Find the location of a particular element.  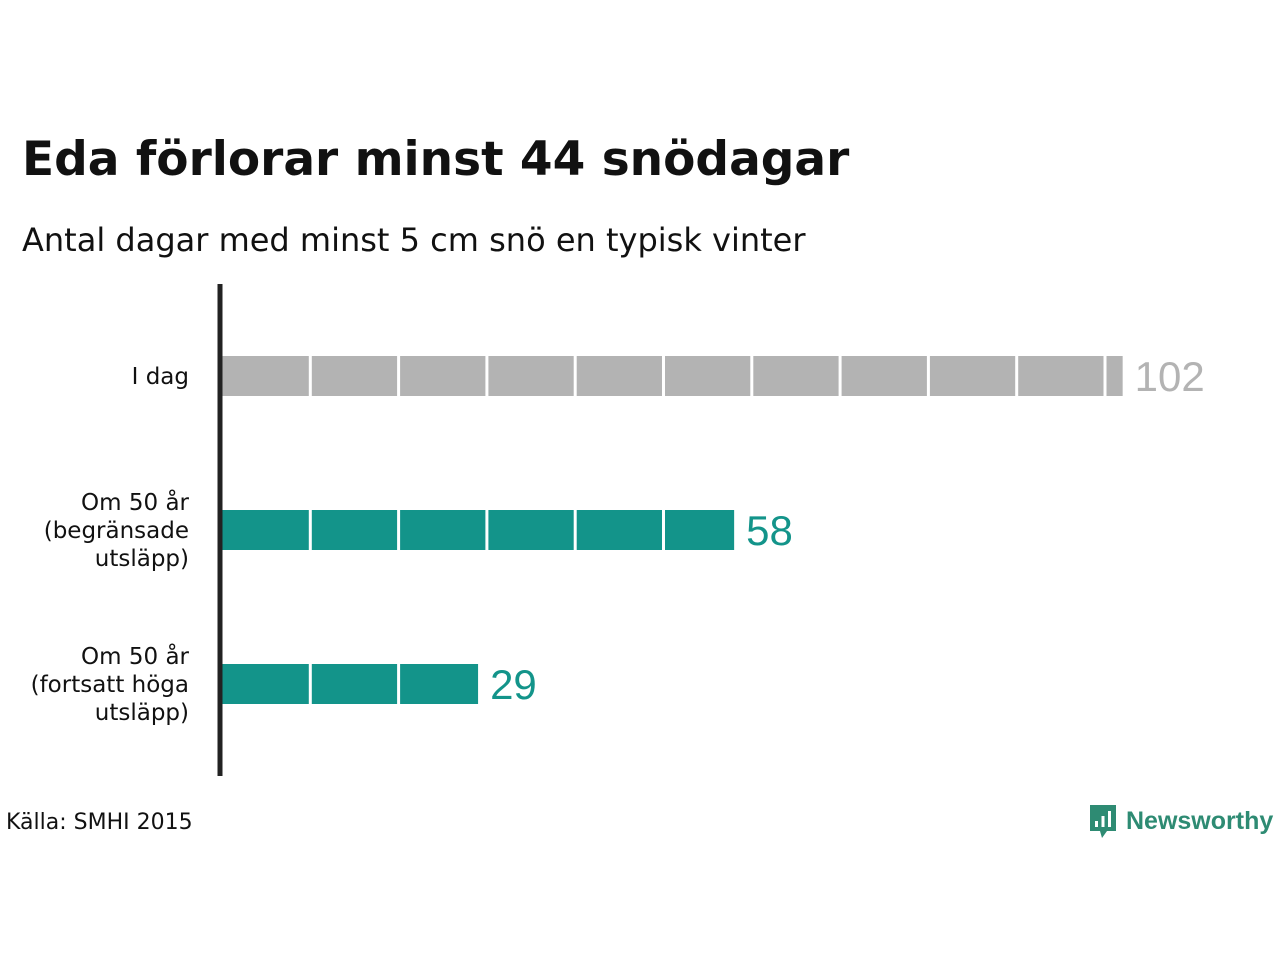

newsworthy-logo: Newsworthy is located at coordinates (1180, 821).